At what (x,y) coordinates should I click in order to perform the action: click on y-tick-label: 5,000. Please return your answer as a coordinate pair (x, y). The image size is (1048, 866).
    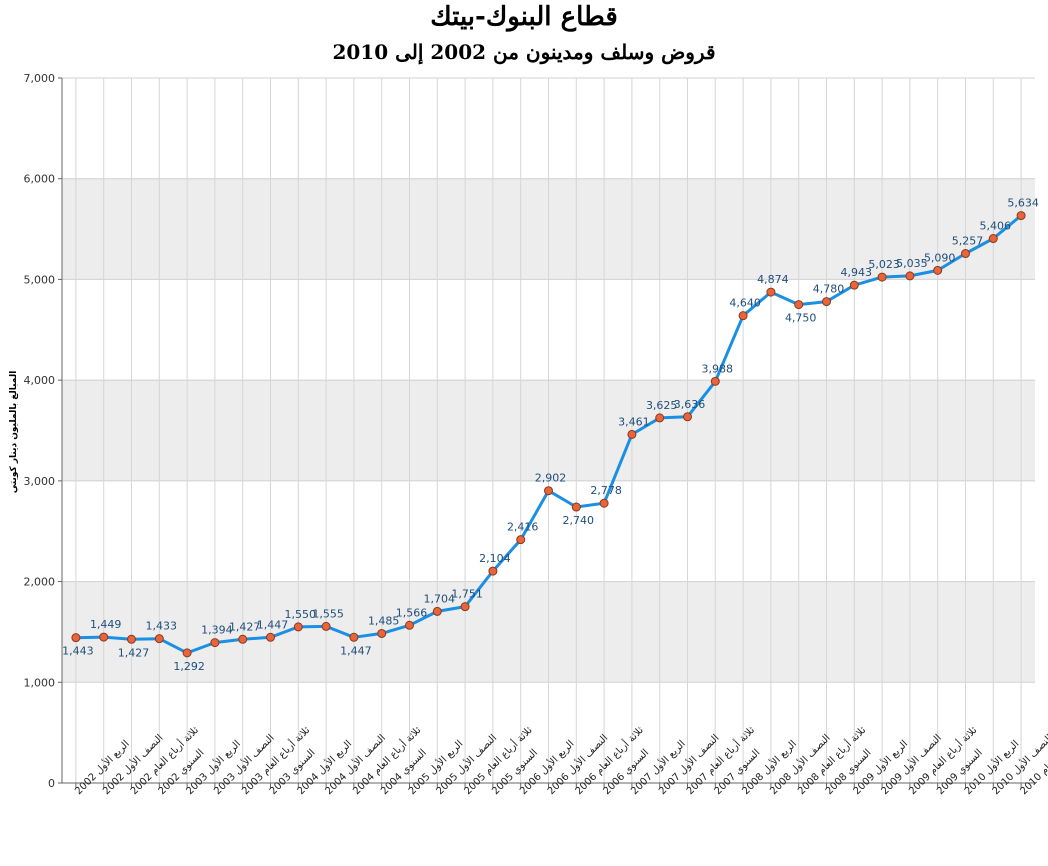
    Looking at the image, I should click on (40, 279).